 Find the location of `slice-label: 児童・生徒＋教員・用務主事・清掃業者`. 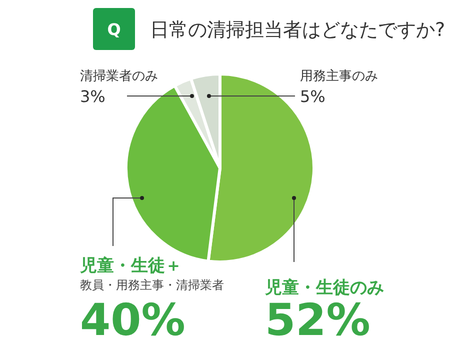

slice-label: 児童・生徒＋教員・用務主事・清掃業者 is located at coordinates (151, 274).